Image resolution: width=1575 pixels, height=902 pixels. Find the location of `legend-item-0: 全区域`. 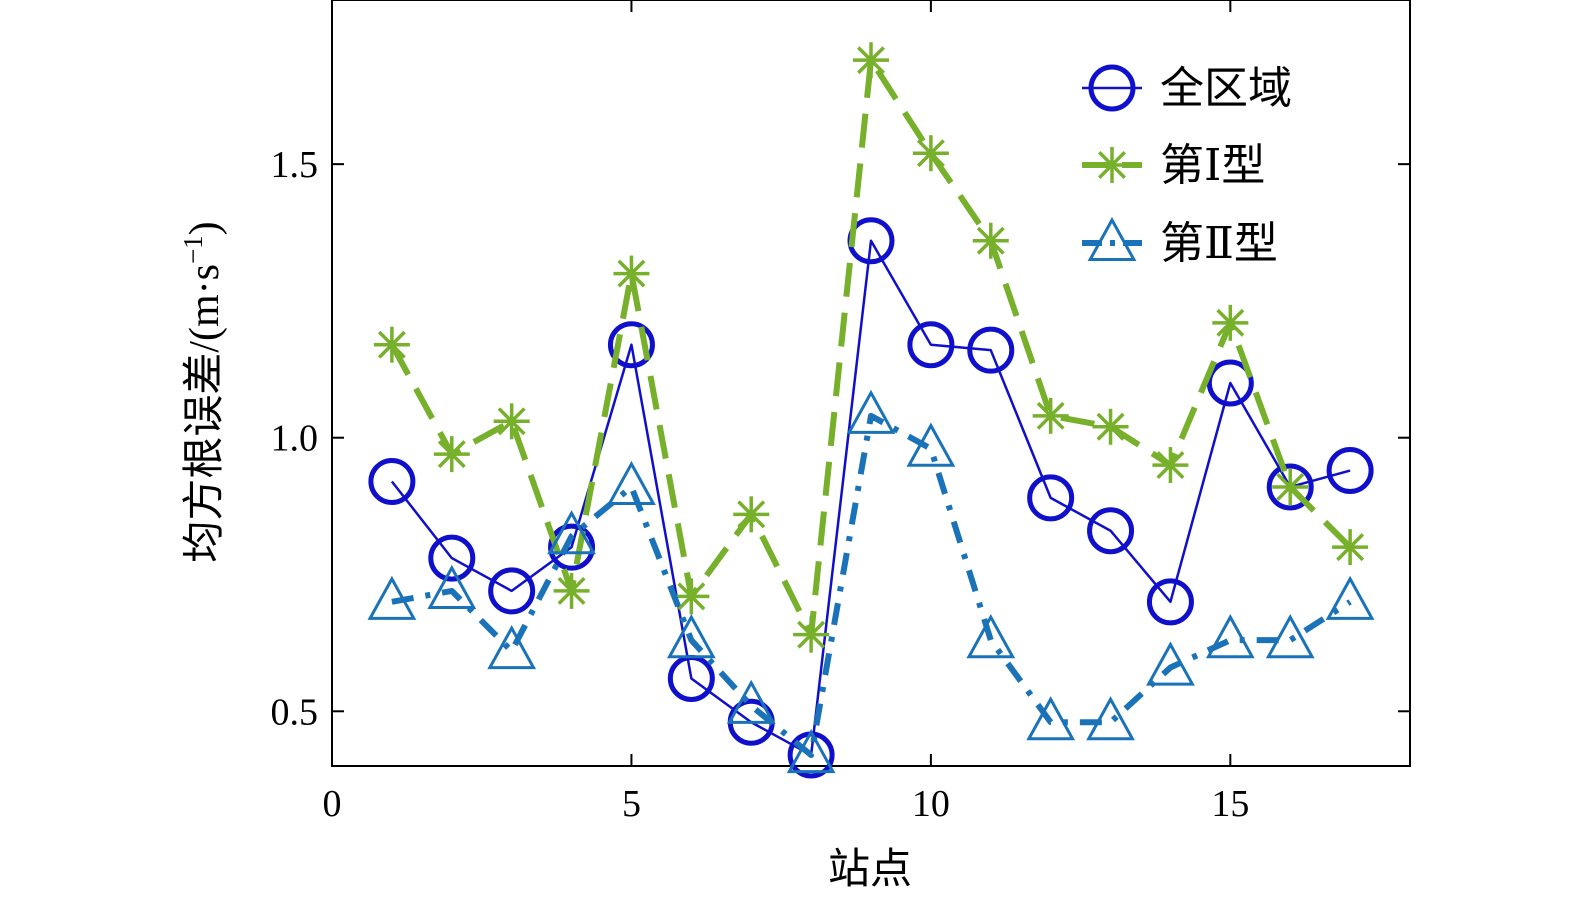

legend-item-0: 全区域 is located at coordinates (1187, 88).